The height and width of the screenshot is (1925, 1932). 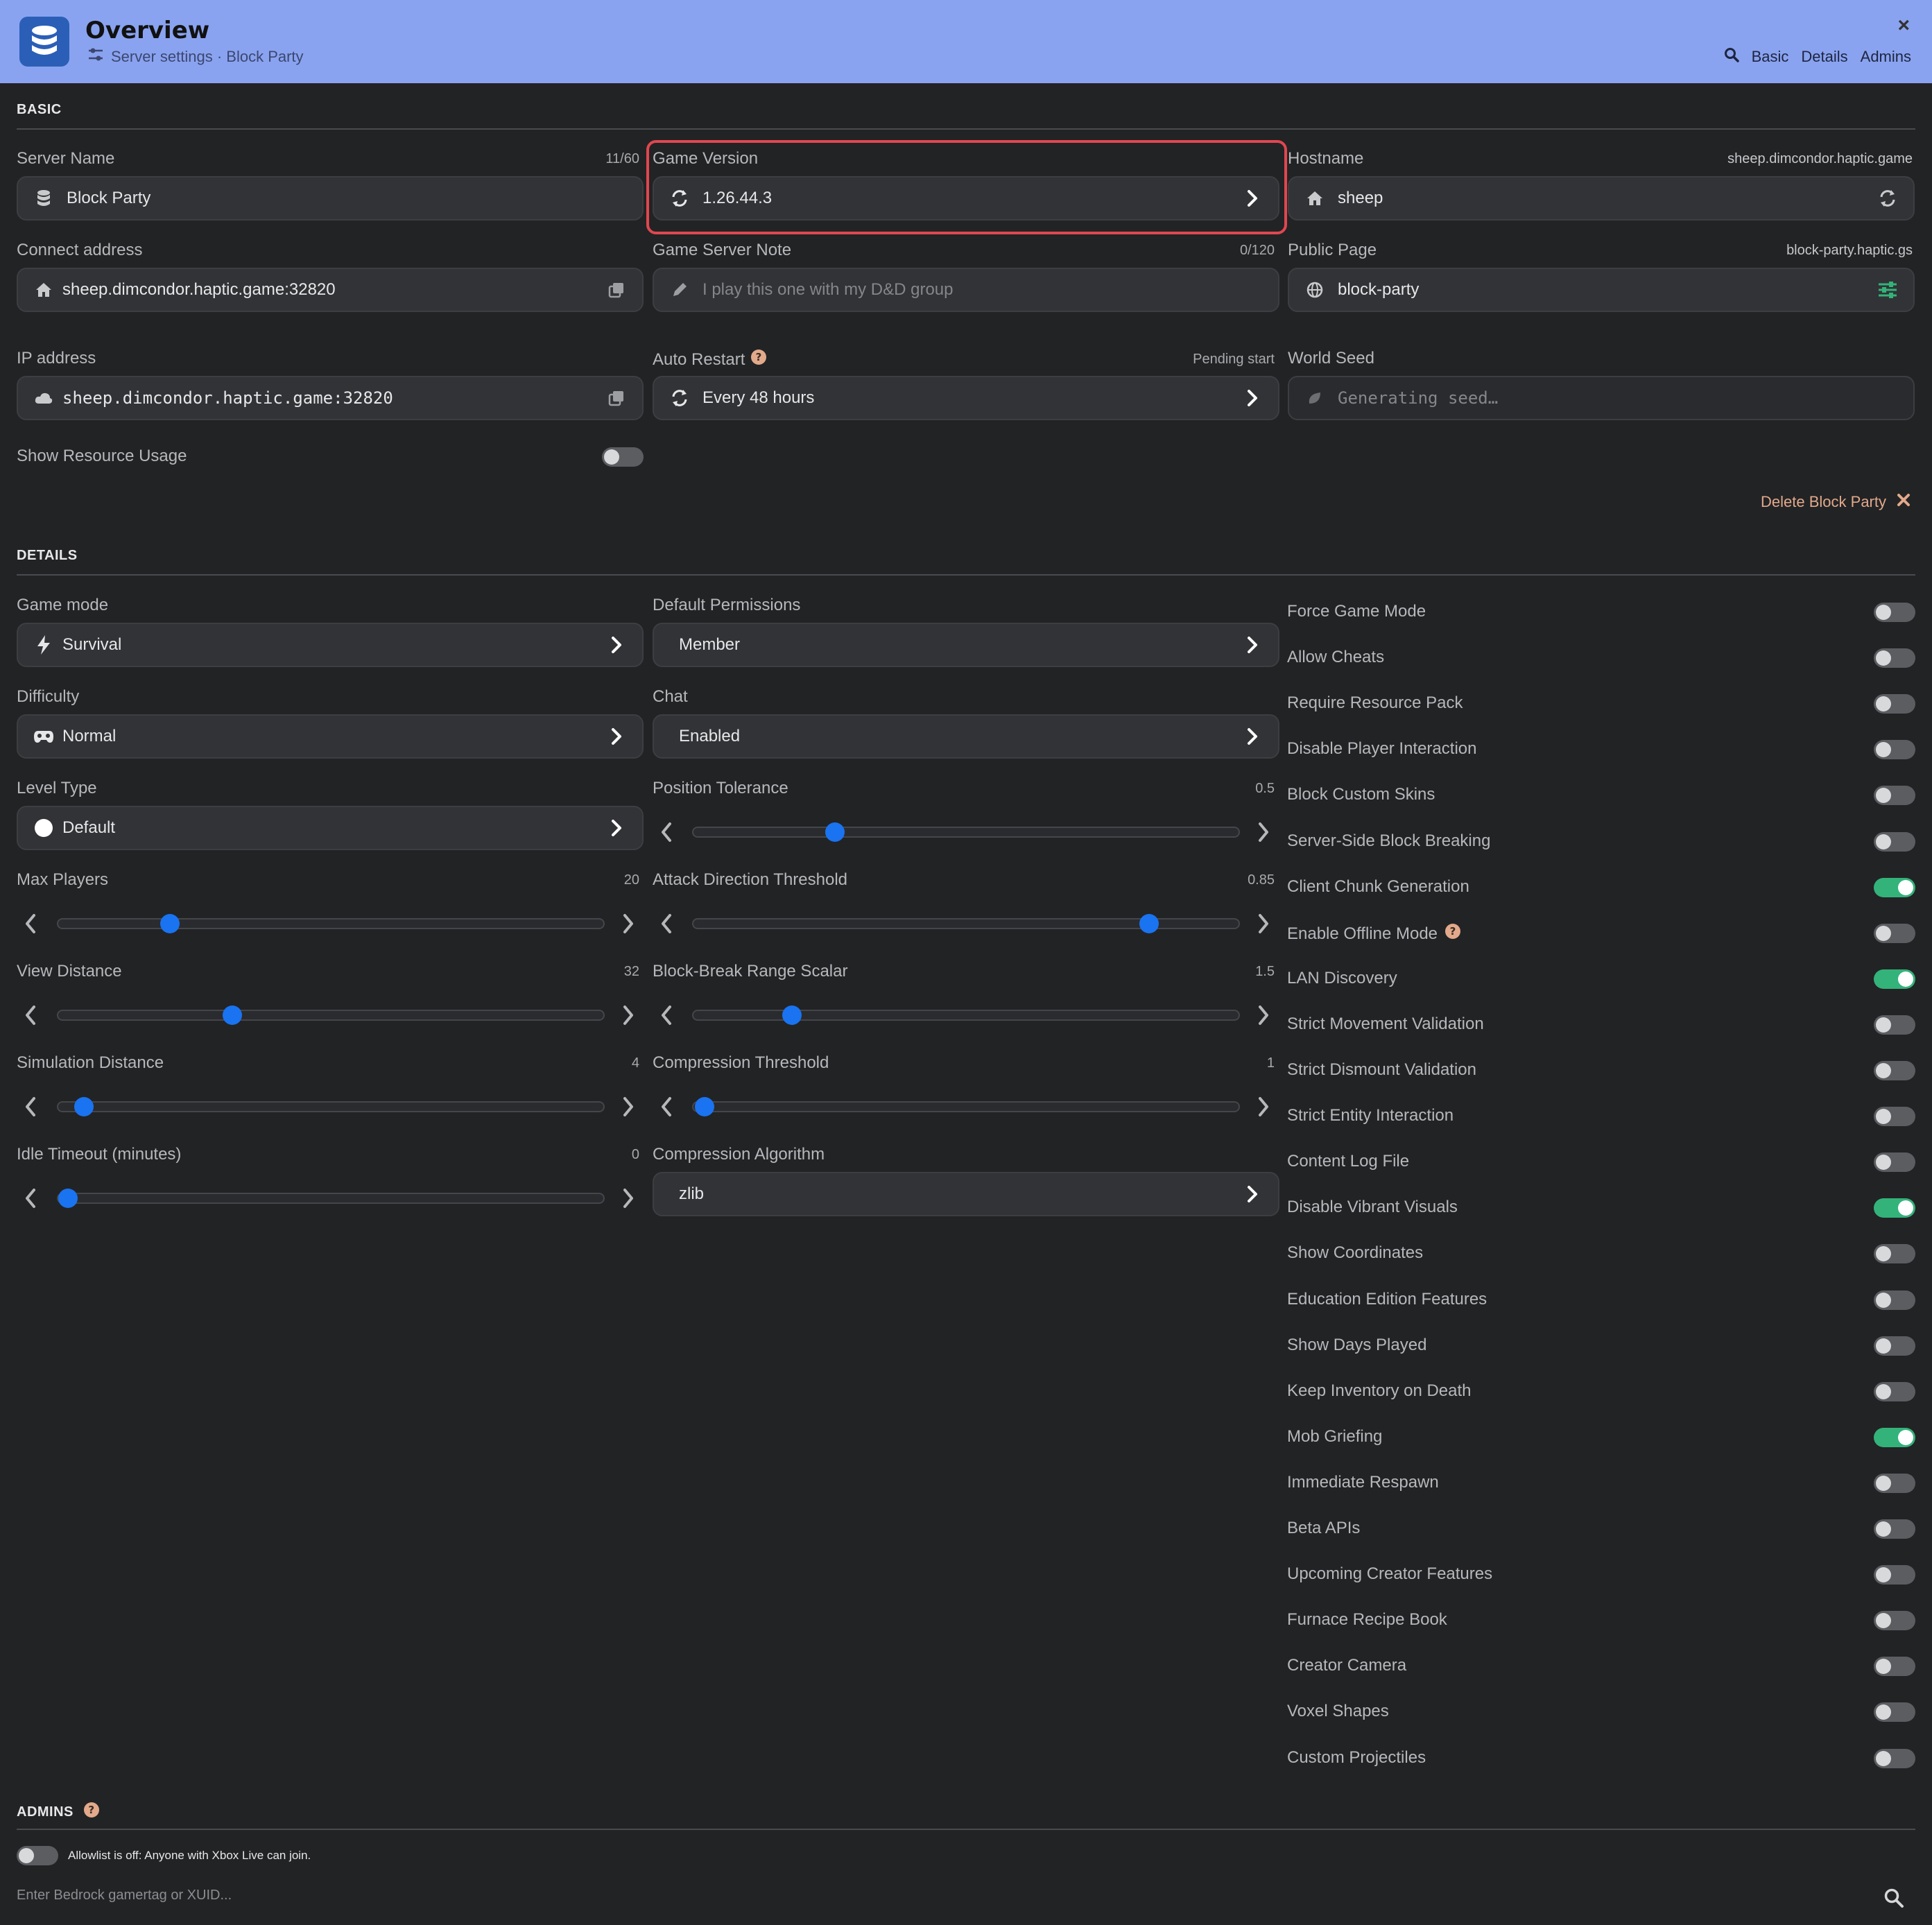 What do you see at coordinates (1894, 1667) in the screenshot?
I see `toggle-creator-camera` at bounding box center [1894, 1667].